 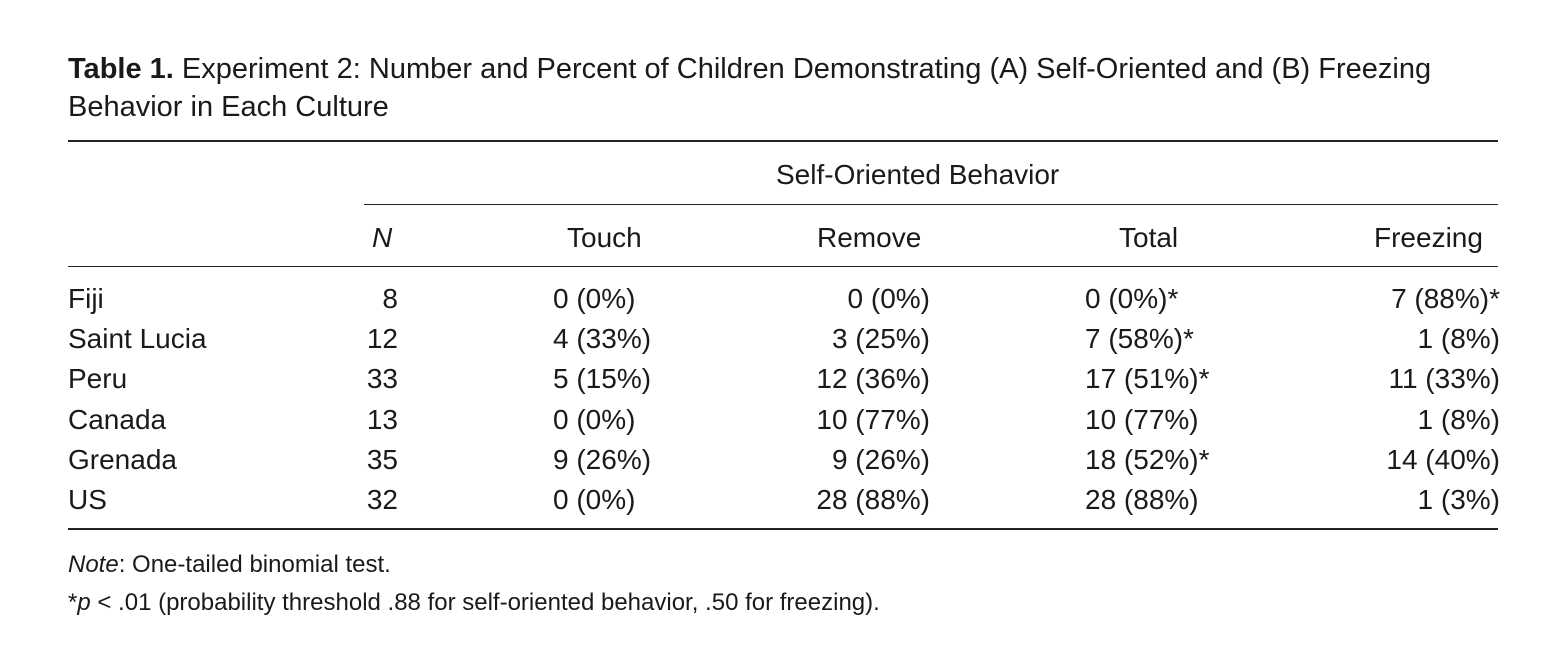 What do you see at coordinates (783, 529) in the screenshot?
I see `bottom-rule` at bounding box center [783, 529].